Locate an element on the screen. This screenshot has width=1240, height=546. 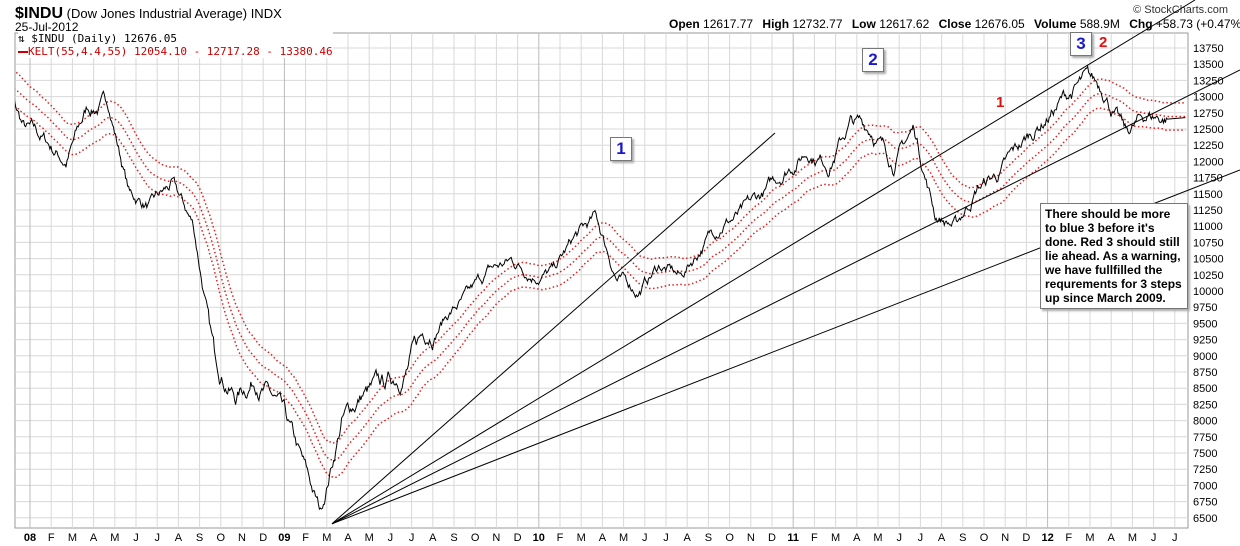
x-tick-label: 11 is located at coordinates (793, 538).